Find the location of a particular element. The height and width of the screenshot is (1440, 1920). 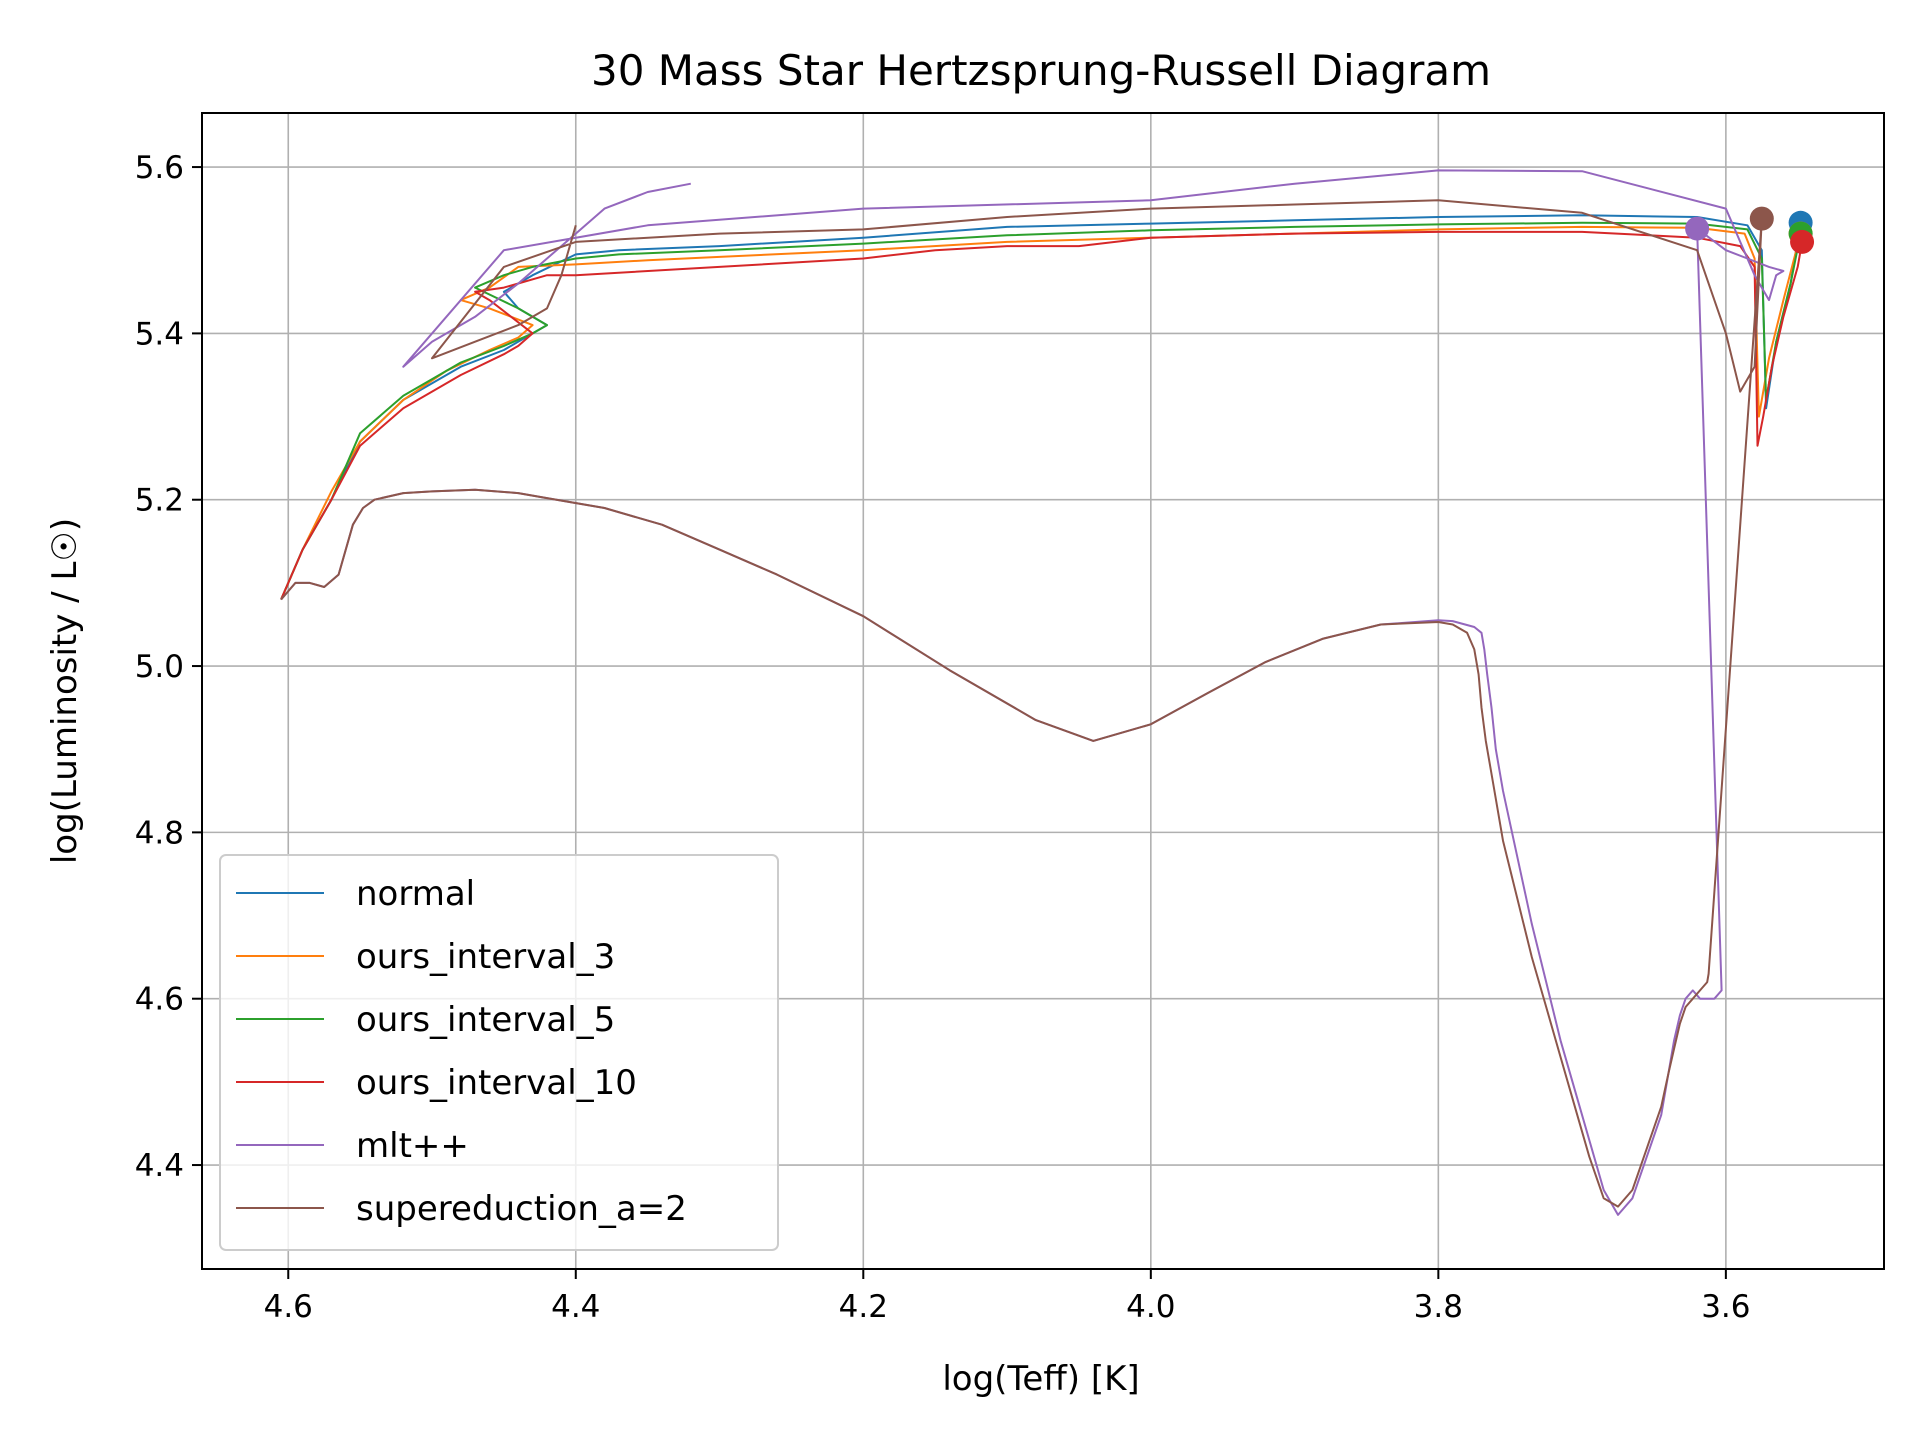

y-axis-label: log(Luminosity / L☉) is located at coordinates (65, 691).